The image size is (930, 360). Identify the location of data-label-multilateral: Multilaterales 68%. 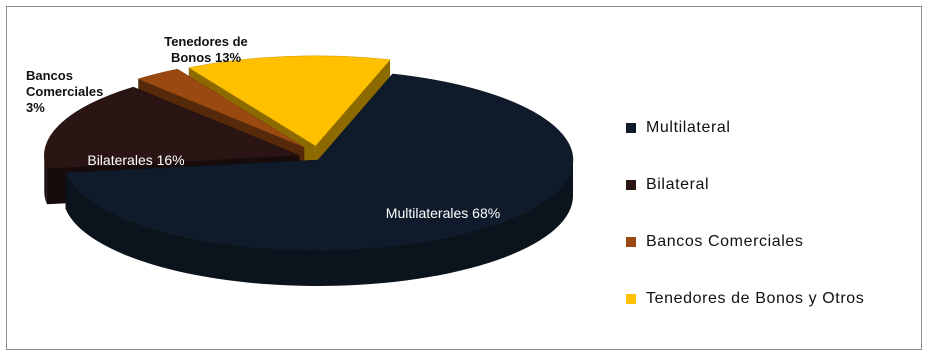
(443, 213).